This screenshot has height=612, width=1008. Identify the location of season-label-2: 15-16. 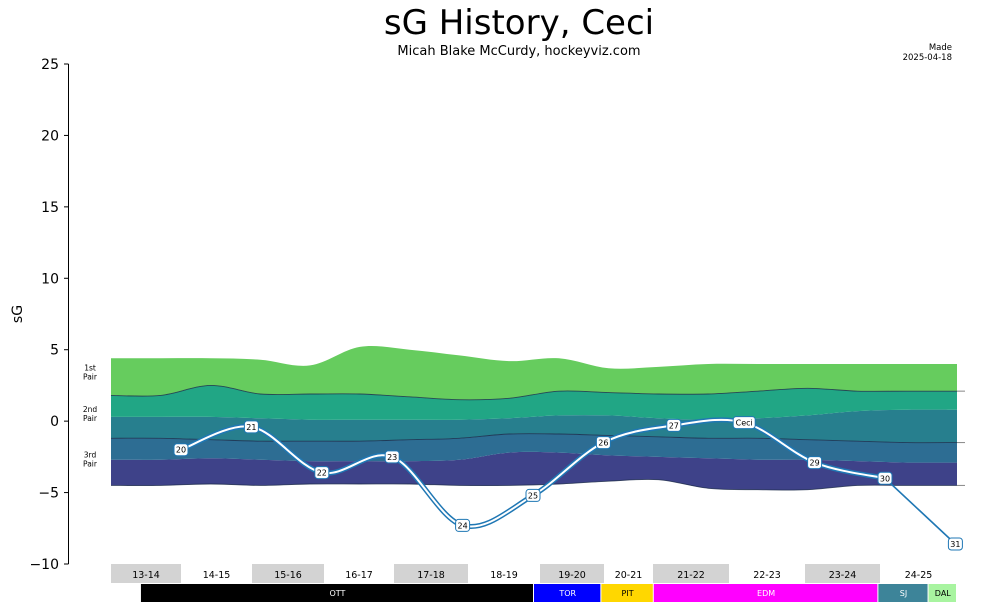
(288, 575).